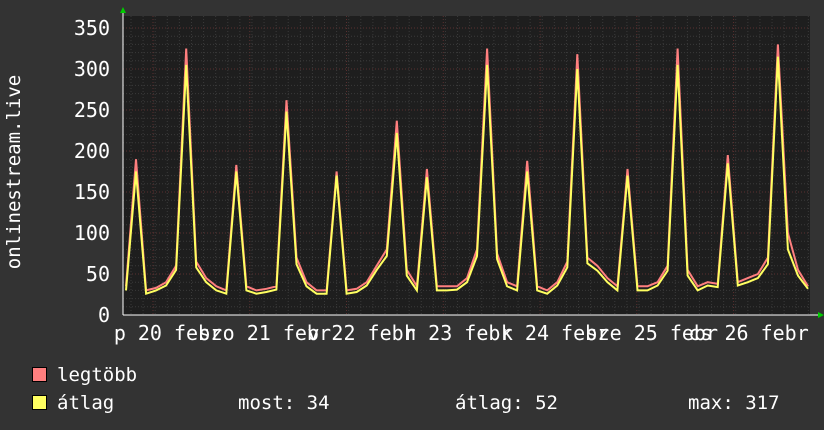 The width and height of the screenshot is (824, 430). I want to click on y-axis-label: onlinestream.live, so click(14, 172).